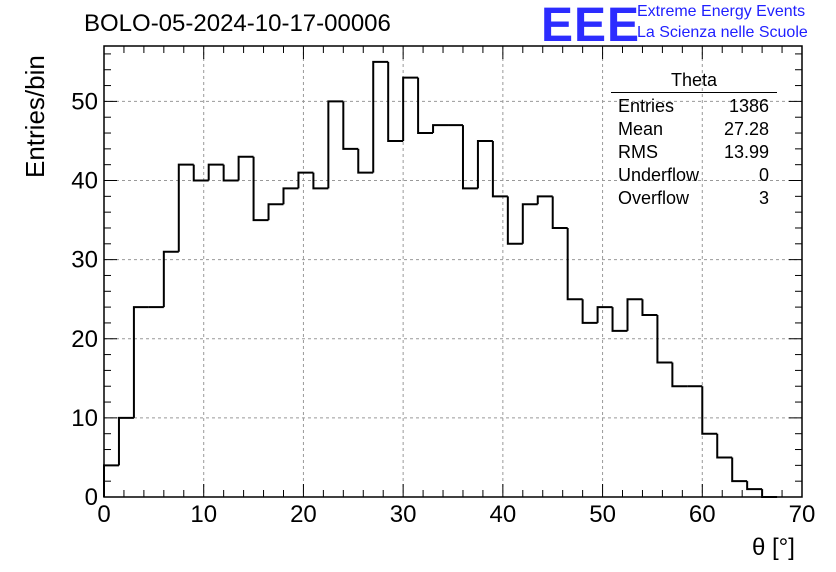  What do you see at coordinates (103, 514) in the screenshot?
I see `x-tick-label: 0` at bounding box center [103, 514].